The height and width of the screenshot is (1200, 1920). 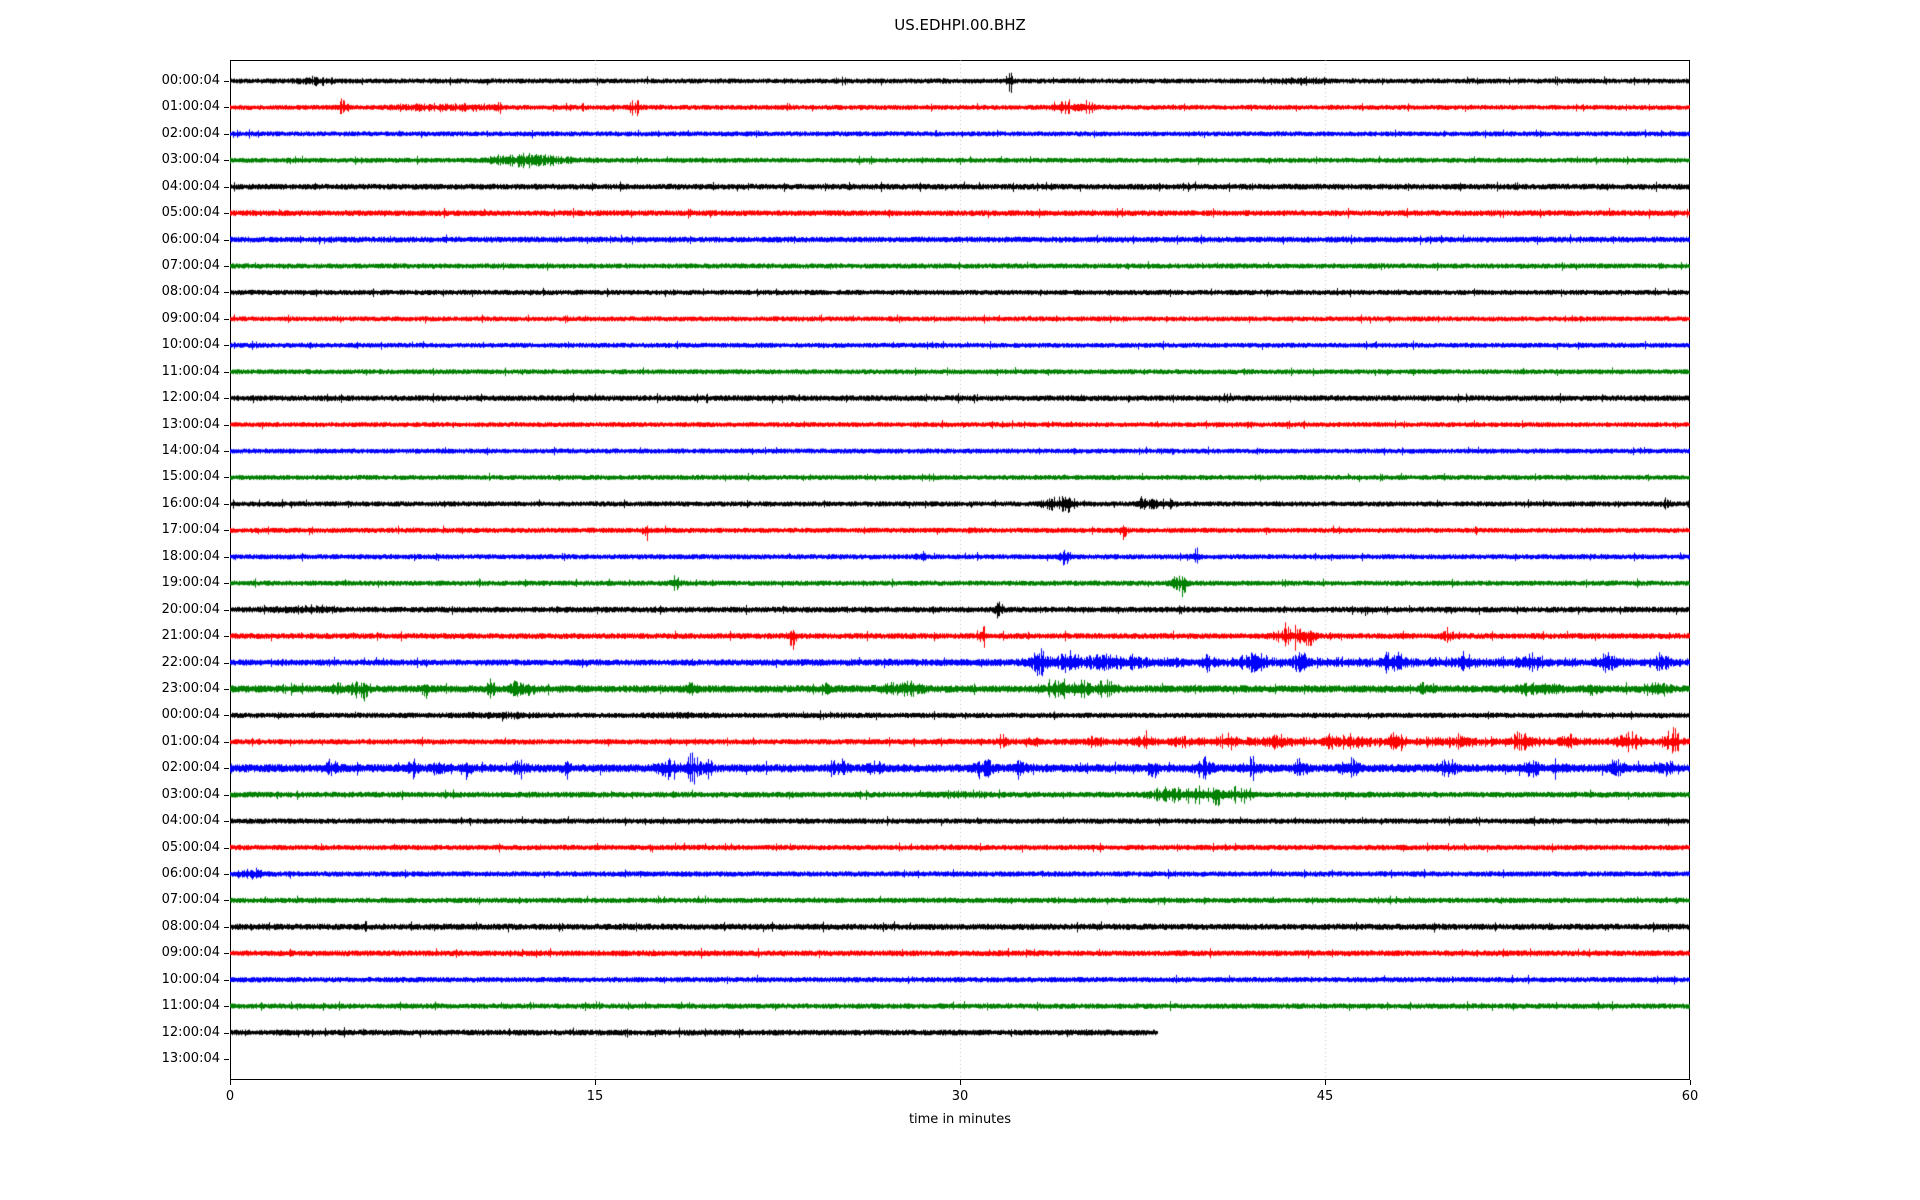 I want to click on y-tick-label: 22:00:04, so click(x=190, y=662).